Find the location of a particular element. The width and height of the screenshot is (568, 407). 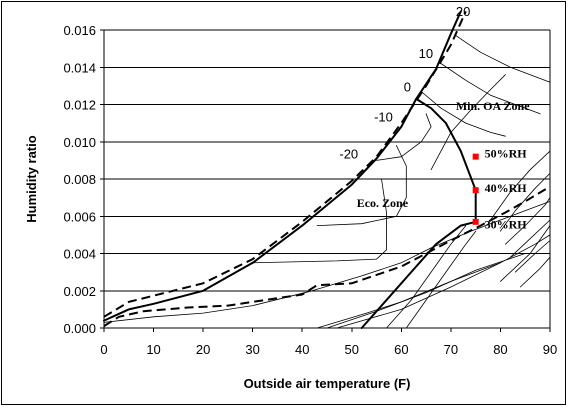

annotation-8: 30%RH is located at coordinates (506, 224).